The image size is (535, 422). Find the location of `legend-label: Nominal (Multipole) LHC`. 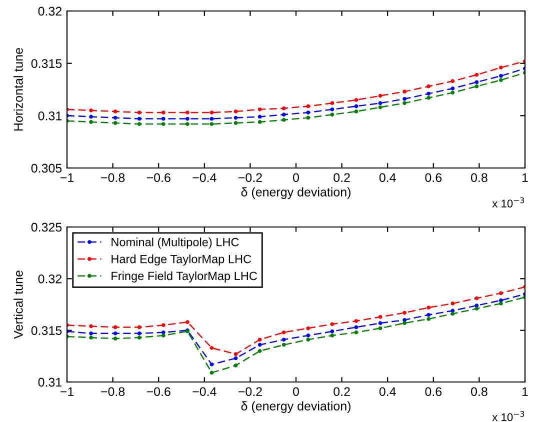

legend-label: Nominal (Multipole) LHC is located at coordinates (175, 243).